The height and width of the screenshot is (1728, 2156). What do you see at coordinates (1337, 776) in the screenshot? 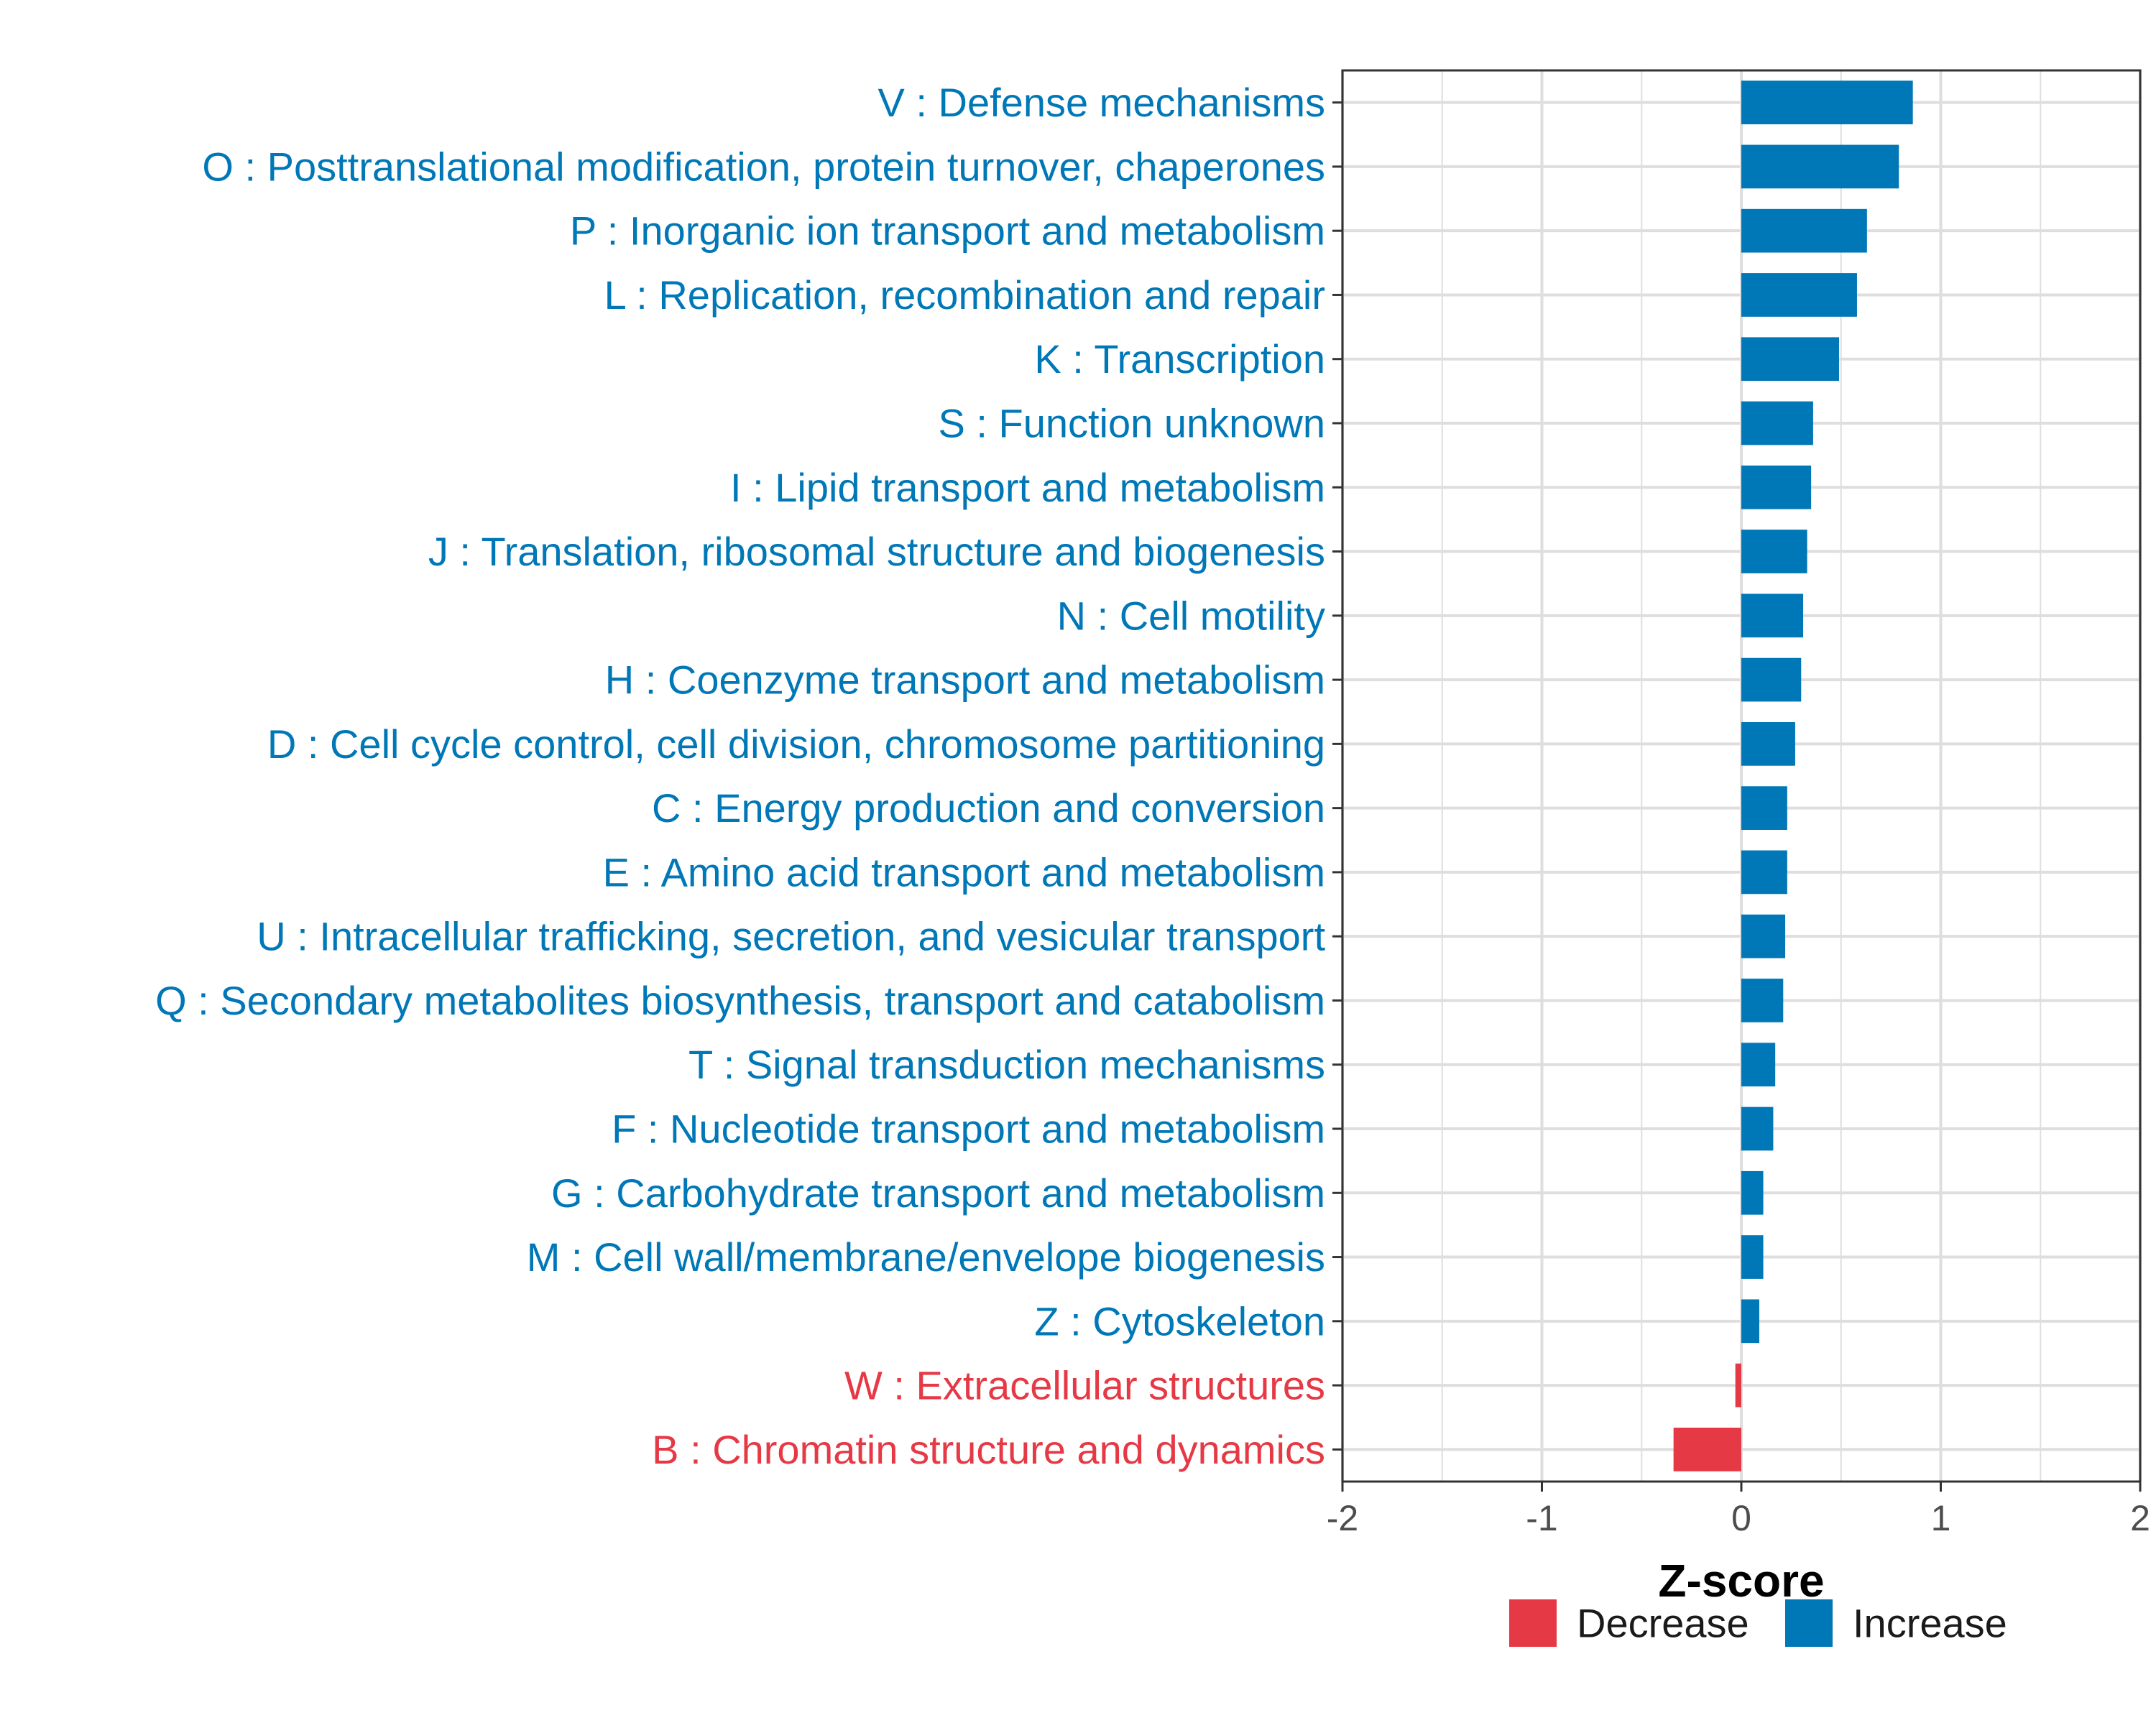
I see `y-ticks` at bounding box center [1337, 776].